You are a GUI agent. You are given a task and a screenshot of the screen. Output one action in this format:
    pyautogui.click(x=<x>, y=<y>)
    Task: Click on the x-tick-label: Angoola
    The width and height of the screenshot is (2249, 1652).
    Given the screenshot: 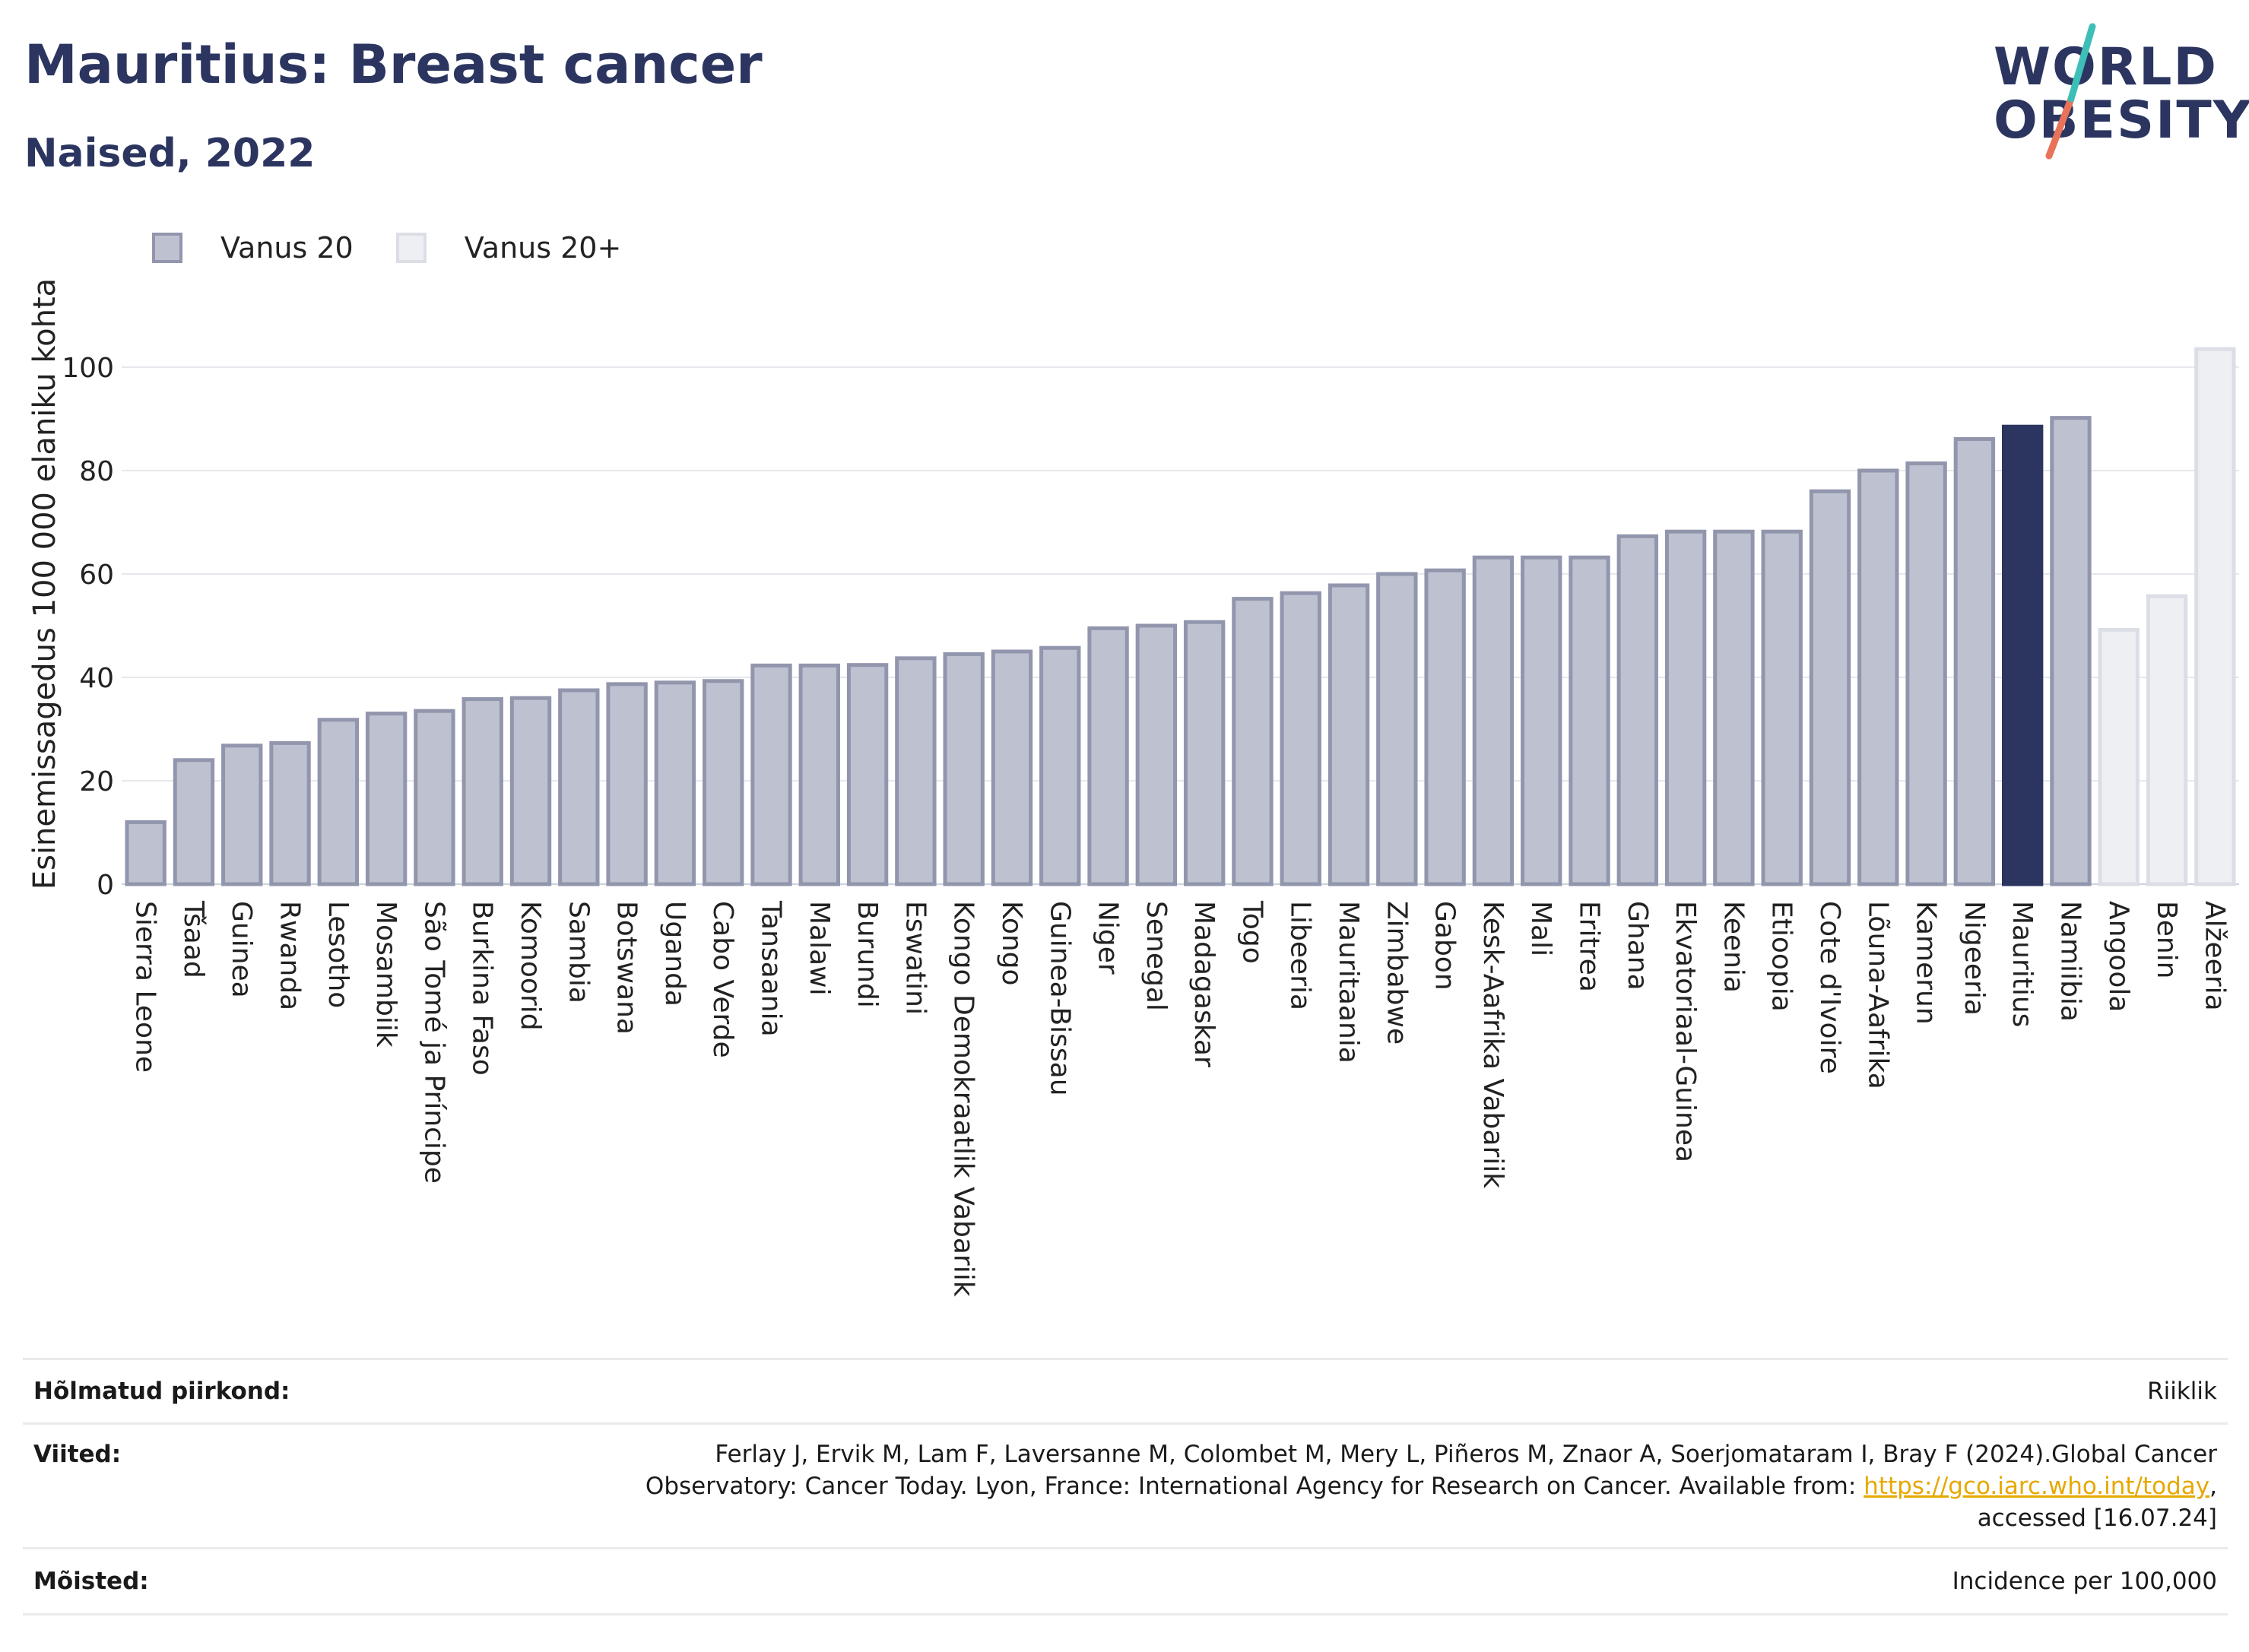 What is the action you would take?
    pyautogui.click(x=2118, y=956)
    